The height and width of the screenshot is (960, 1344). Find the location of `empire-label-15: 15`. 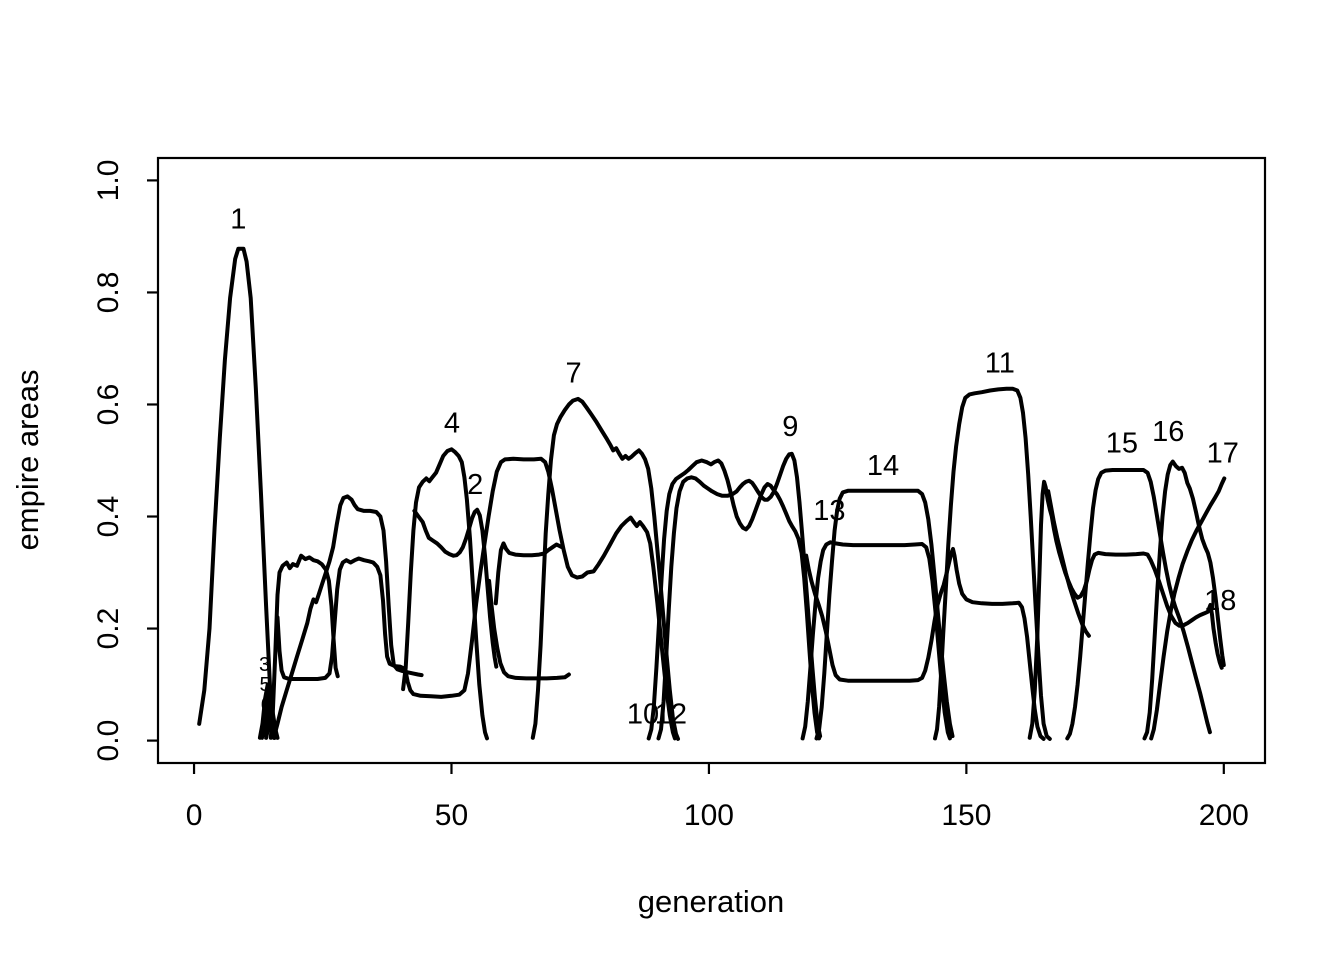

empire-label-15: 15 is located at coordinates (1122, 444).